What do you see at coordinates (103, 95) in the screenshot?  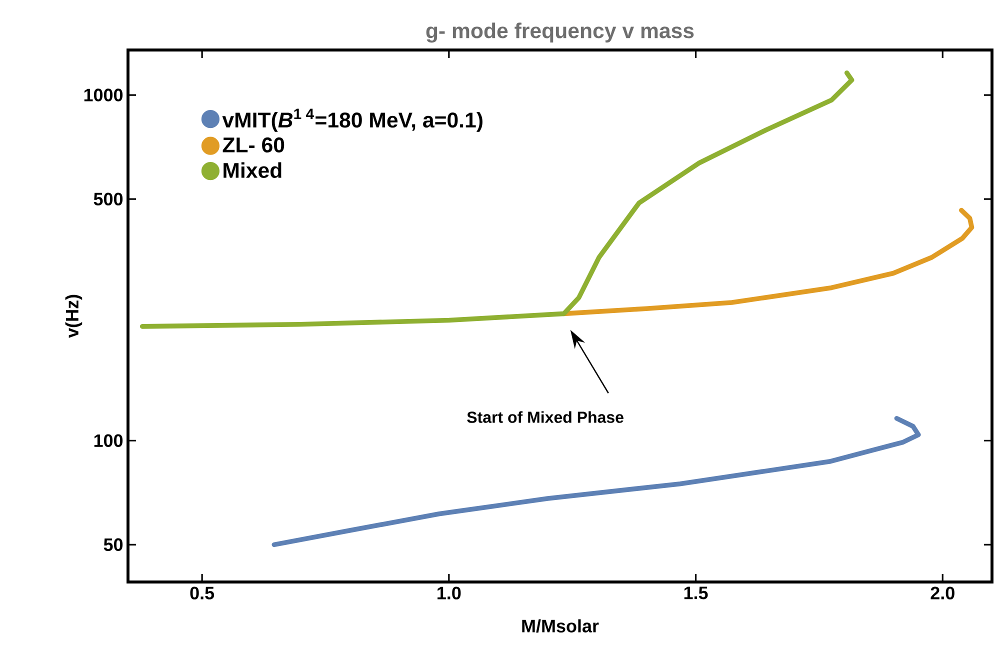 I see `y-tick-label: 1000` at bounding box center [103, 95].